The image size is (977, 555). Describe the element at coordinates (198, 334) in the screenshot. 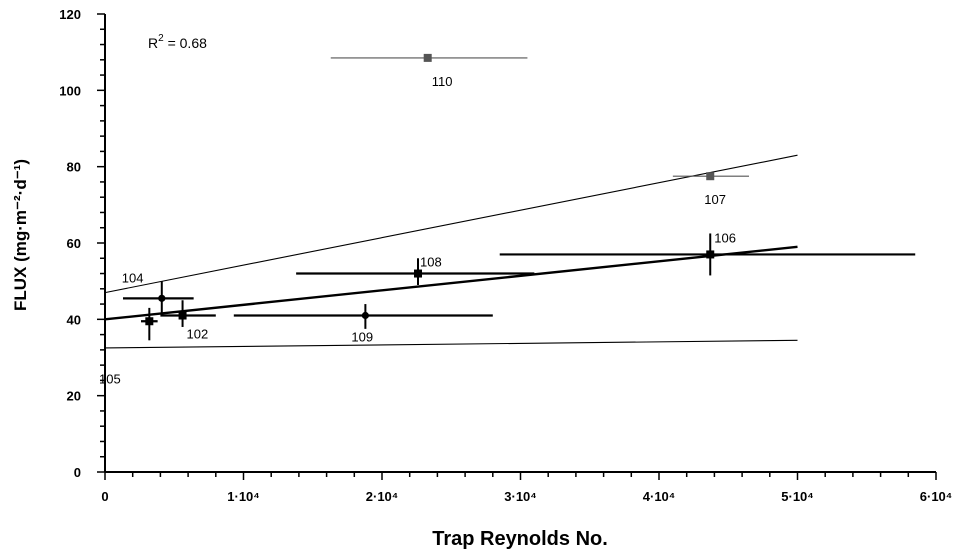

I see `point-label-102: 102` at that location.